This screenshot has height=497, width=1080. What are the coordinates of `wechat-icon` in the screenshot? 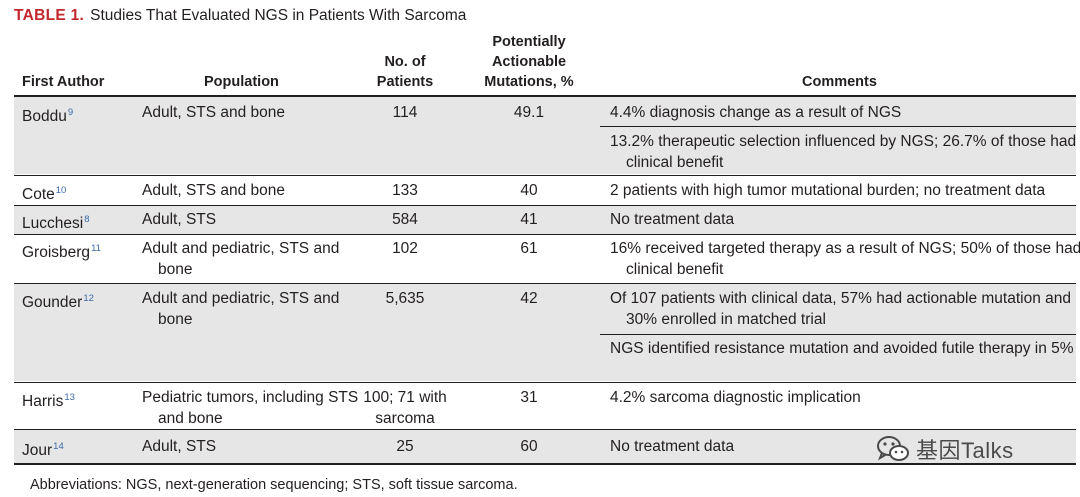 It's located at (893, 448).